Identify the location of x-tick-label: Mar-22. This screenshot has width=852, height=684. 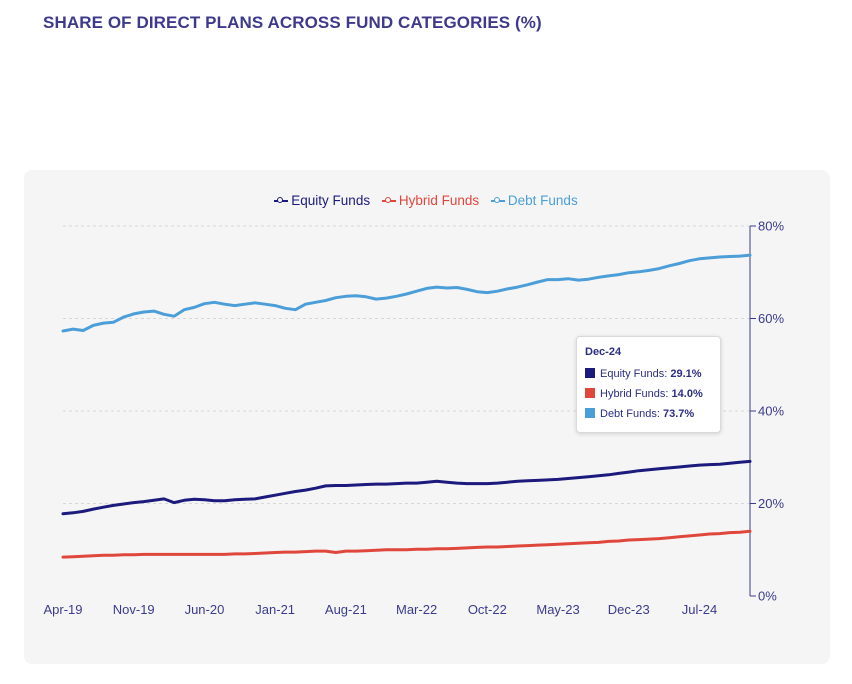
(416, 609).